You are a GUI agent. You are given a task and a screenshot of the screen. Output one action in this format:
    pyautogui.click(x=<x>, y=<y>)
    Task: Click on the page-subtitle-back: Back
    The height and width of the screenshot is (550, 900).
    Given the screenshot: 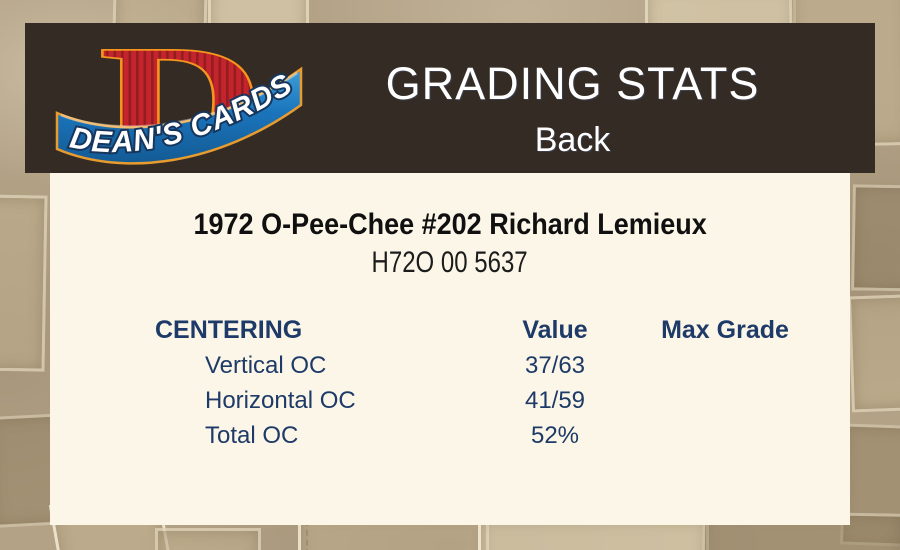 What is the action you would take?
    pyautogui.click(x=572, y=140)
    